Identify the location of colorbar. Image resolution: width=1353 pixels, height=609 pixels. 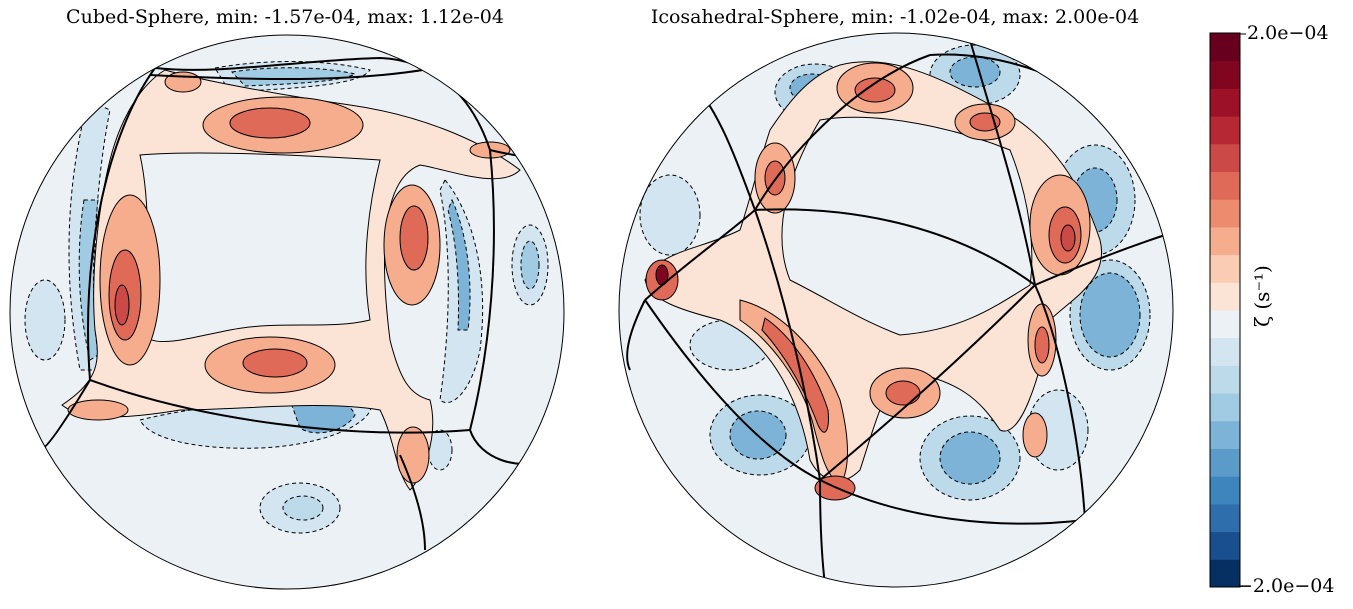
(1225, 310).